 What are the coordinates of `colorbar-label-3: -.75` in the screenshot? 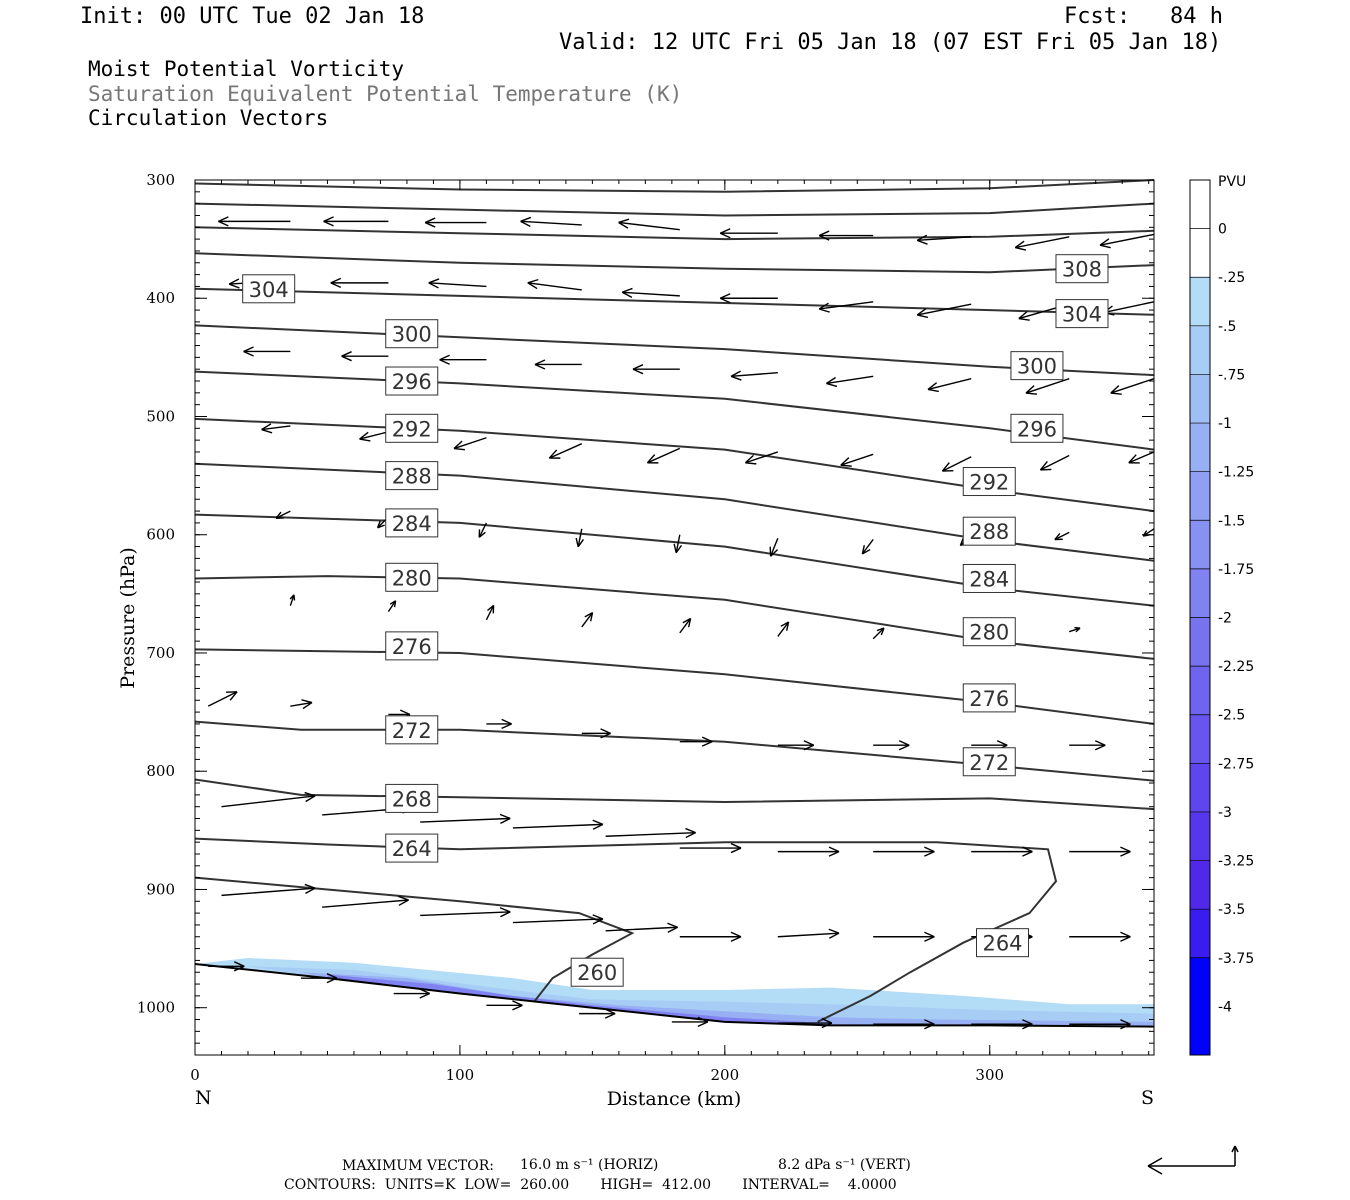 It's located at (1231, 375).